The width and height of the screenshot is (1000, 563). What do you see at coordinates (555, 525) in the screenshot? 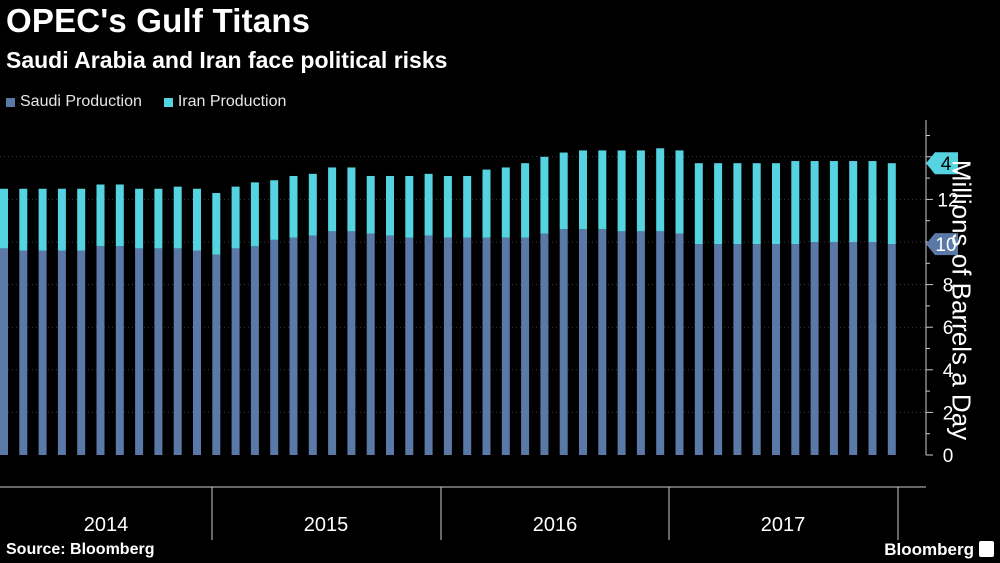
I see `x-period-label-2016: 2016` at bounding box center [555, 525].